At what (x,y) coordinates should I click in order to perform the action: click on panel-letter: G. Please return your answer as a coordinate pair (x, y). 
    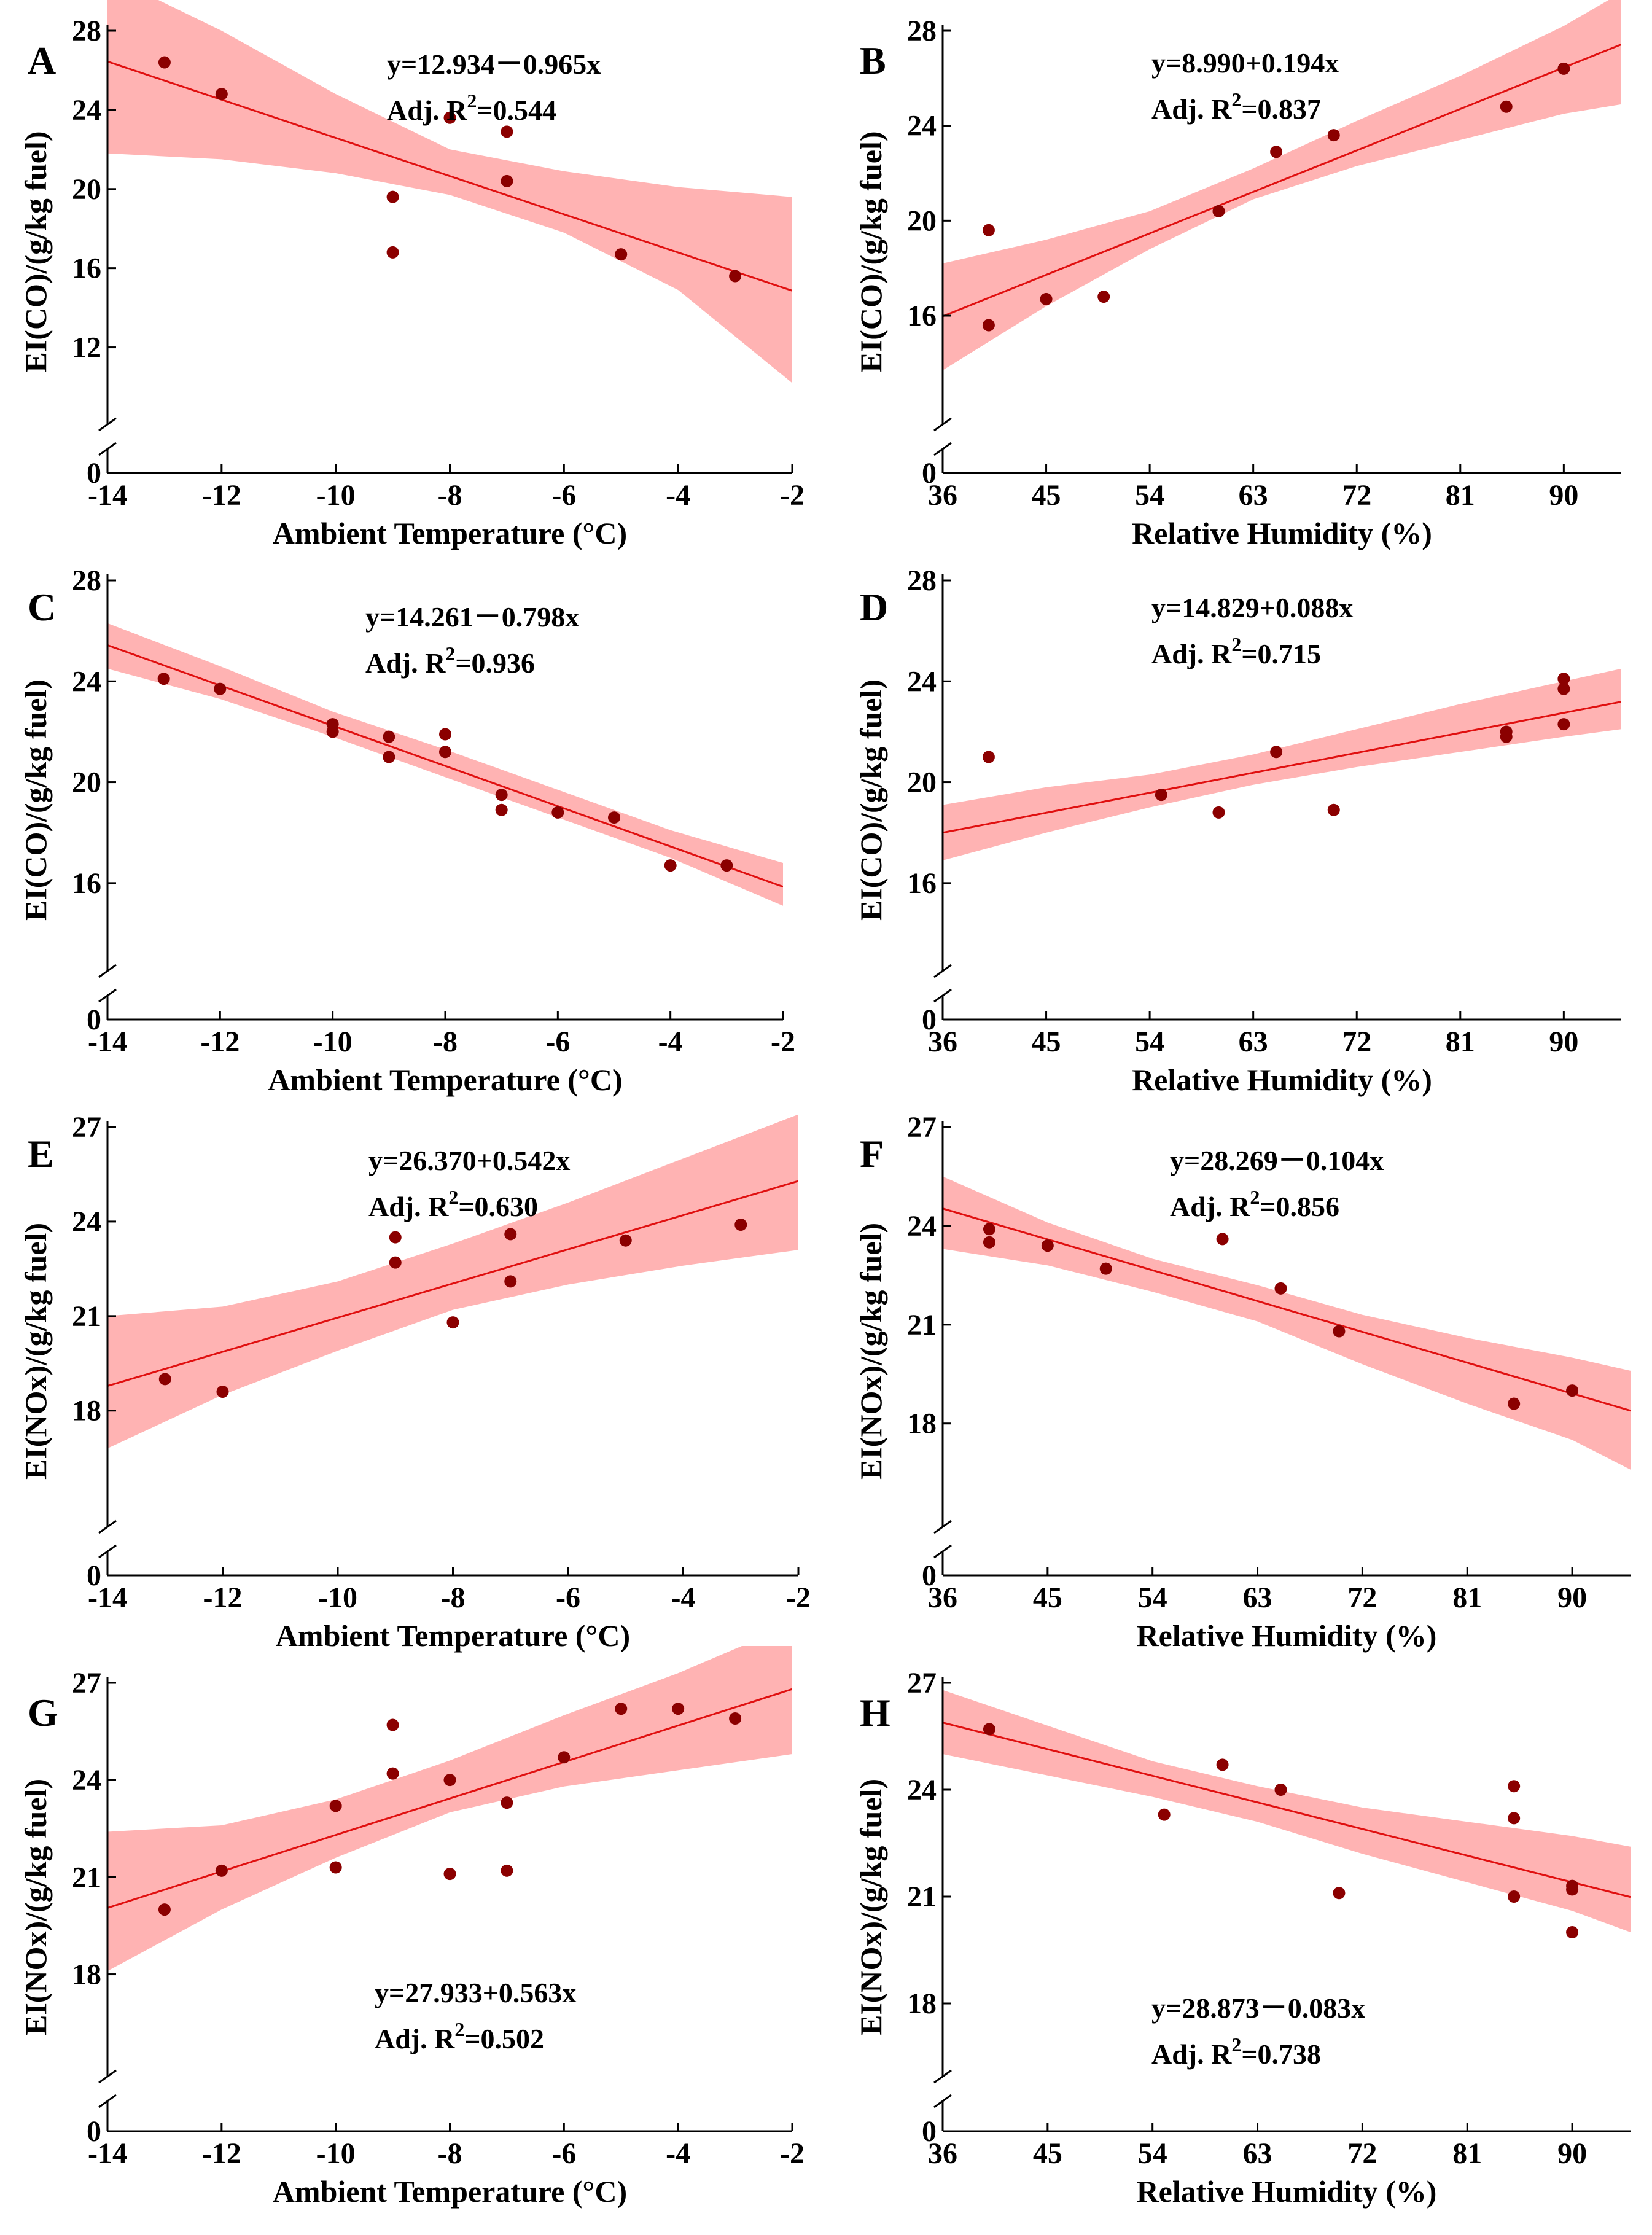
    Looking at the image, I should click on (43, 1712).